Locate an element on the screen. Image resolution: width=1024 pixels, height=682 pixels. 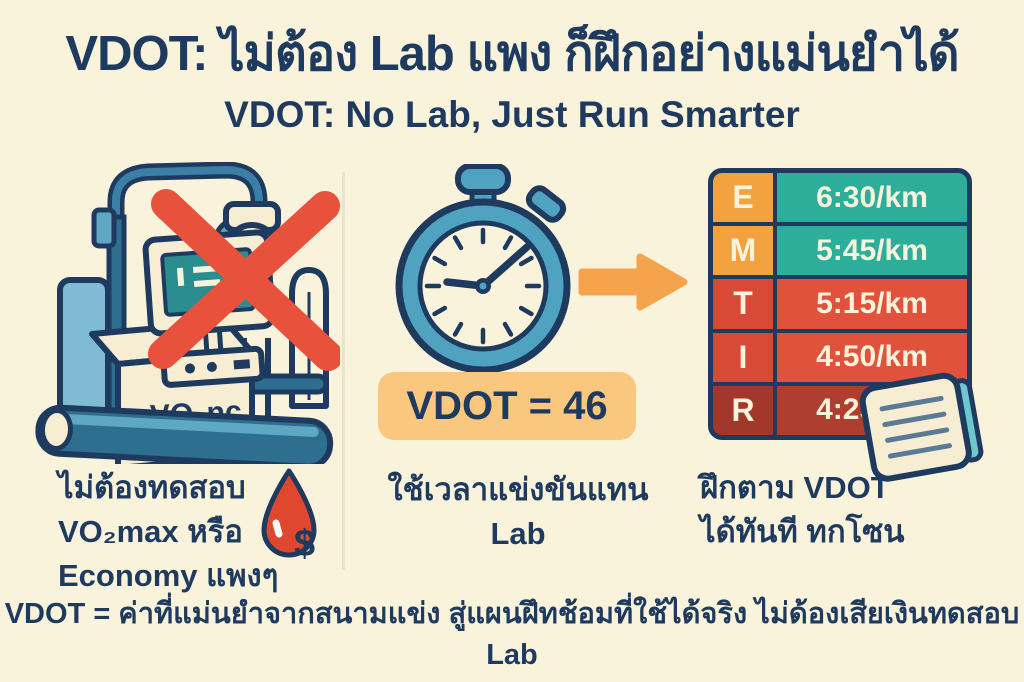
section-divider is located at coordinates (343, 371).